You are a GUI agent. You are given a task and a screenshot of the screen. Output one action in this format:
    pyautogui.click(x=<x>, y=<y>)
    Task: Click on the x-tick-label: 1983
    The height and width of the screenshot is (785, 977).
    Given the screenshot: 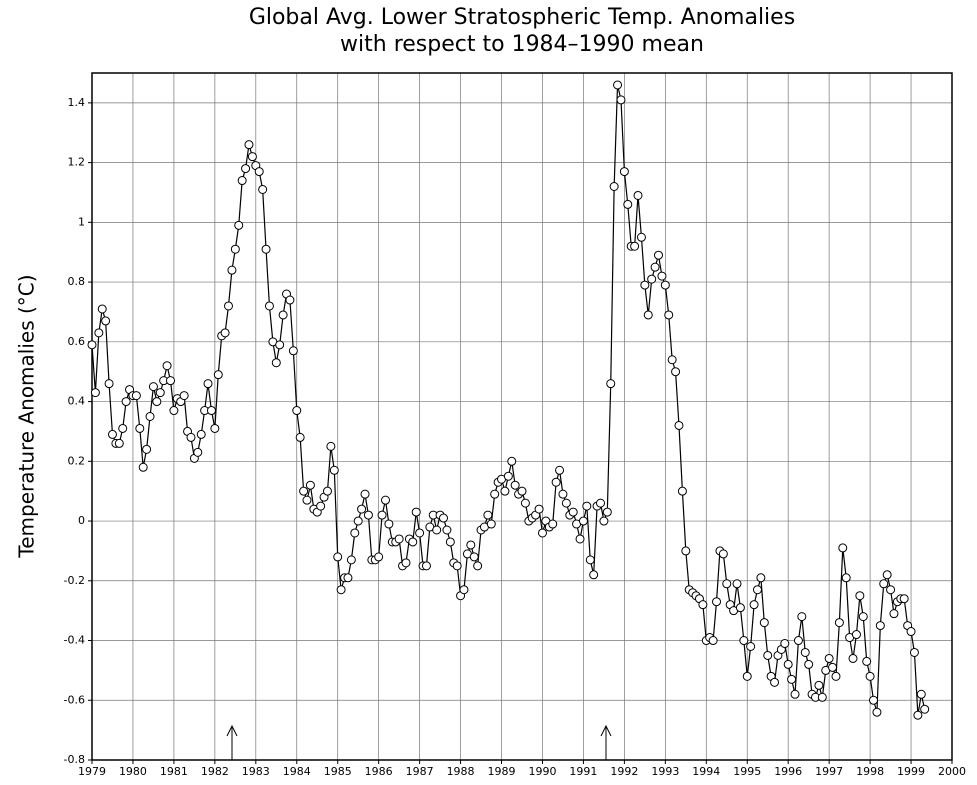 What is the action you would take?
    pyautogui.click(x=256, y=771)
    